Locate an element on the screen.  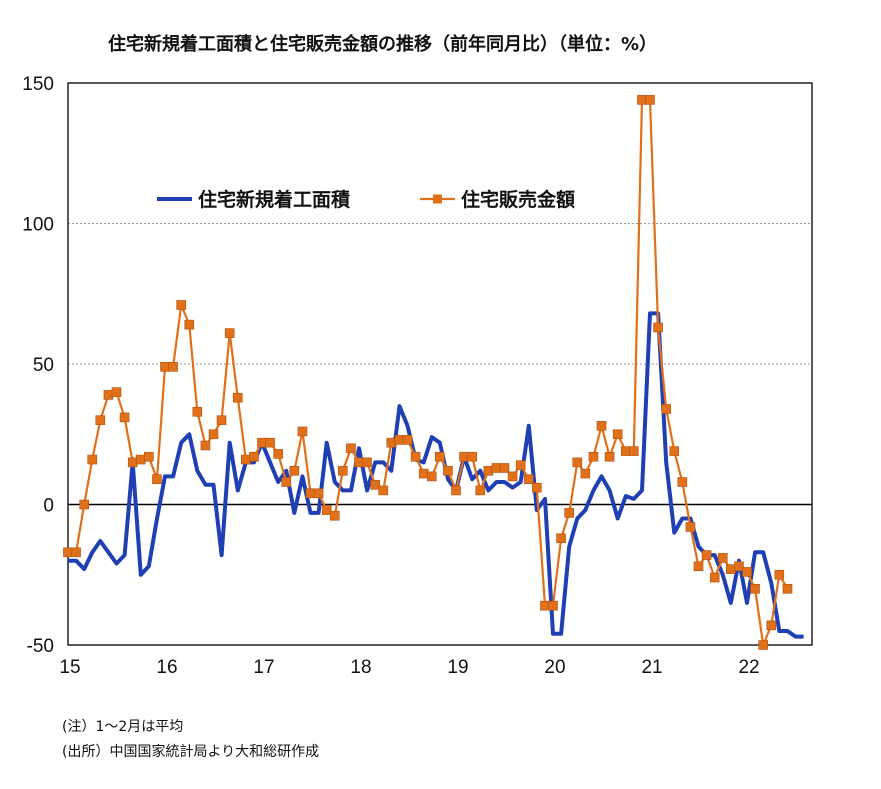
y-tick-label: 0 is located at coordinates (48, 506).